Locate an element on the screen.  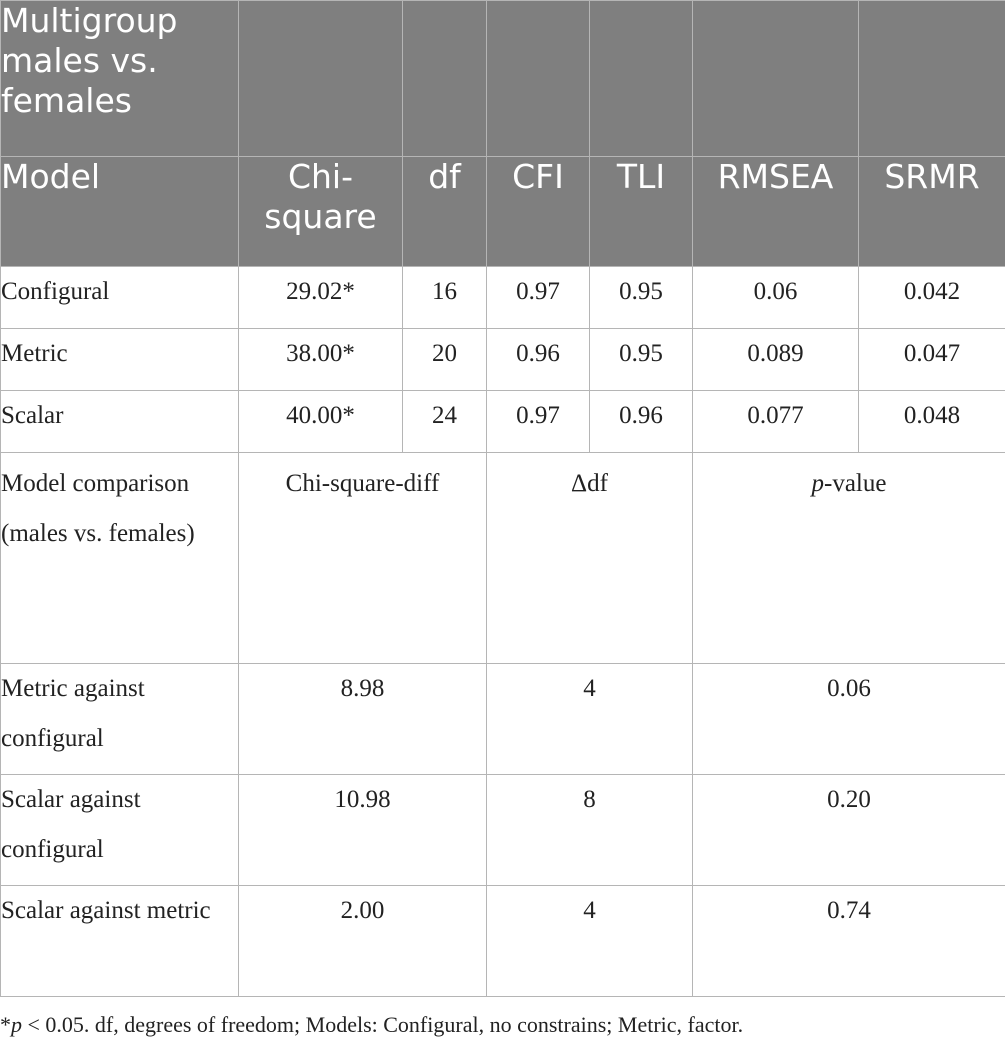
model-name: Configural is located at coordinates (119, 297).